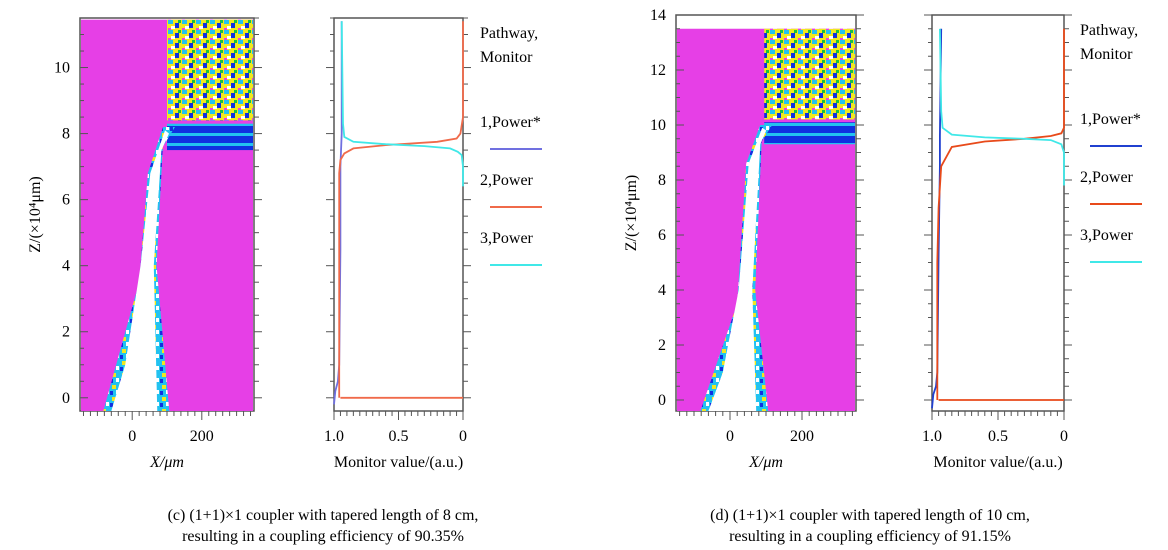 This screenshot has width=1168, height=550. I want to click on series-line-2-power, so click(1000, 214).